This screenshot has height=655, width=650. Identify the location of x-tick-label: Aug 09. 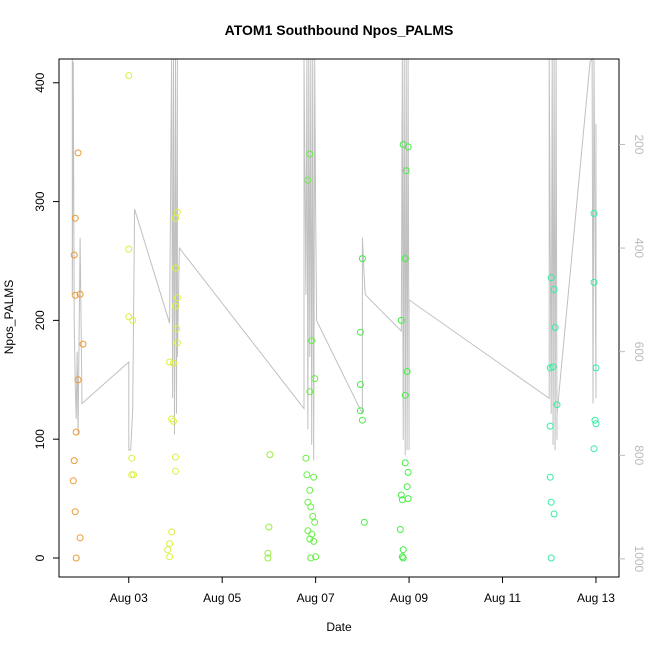
(409, 598).